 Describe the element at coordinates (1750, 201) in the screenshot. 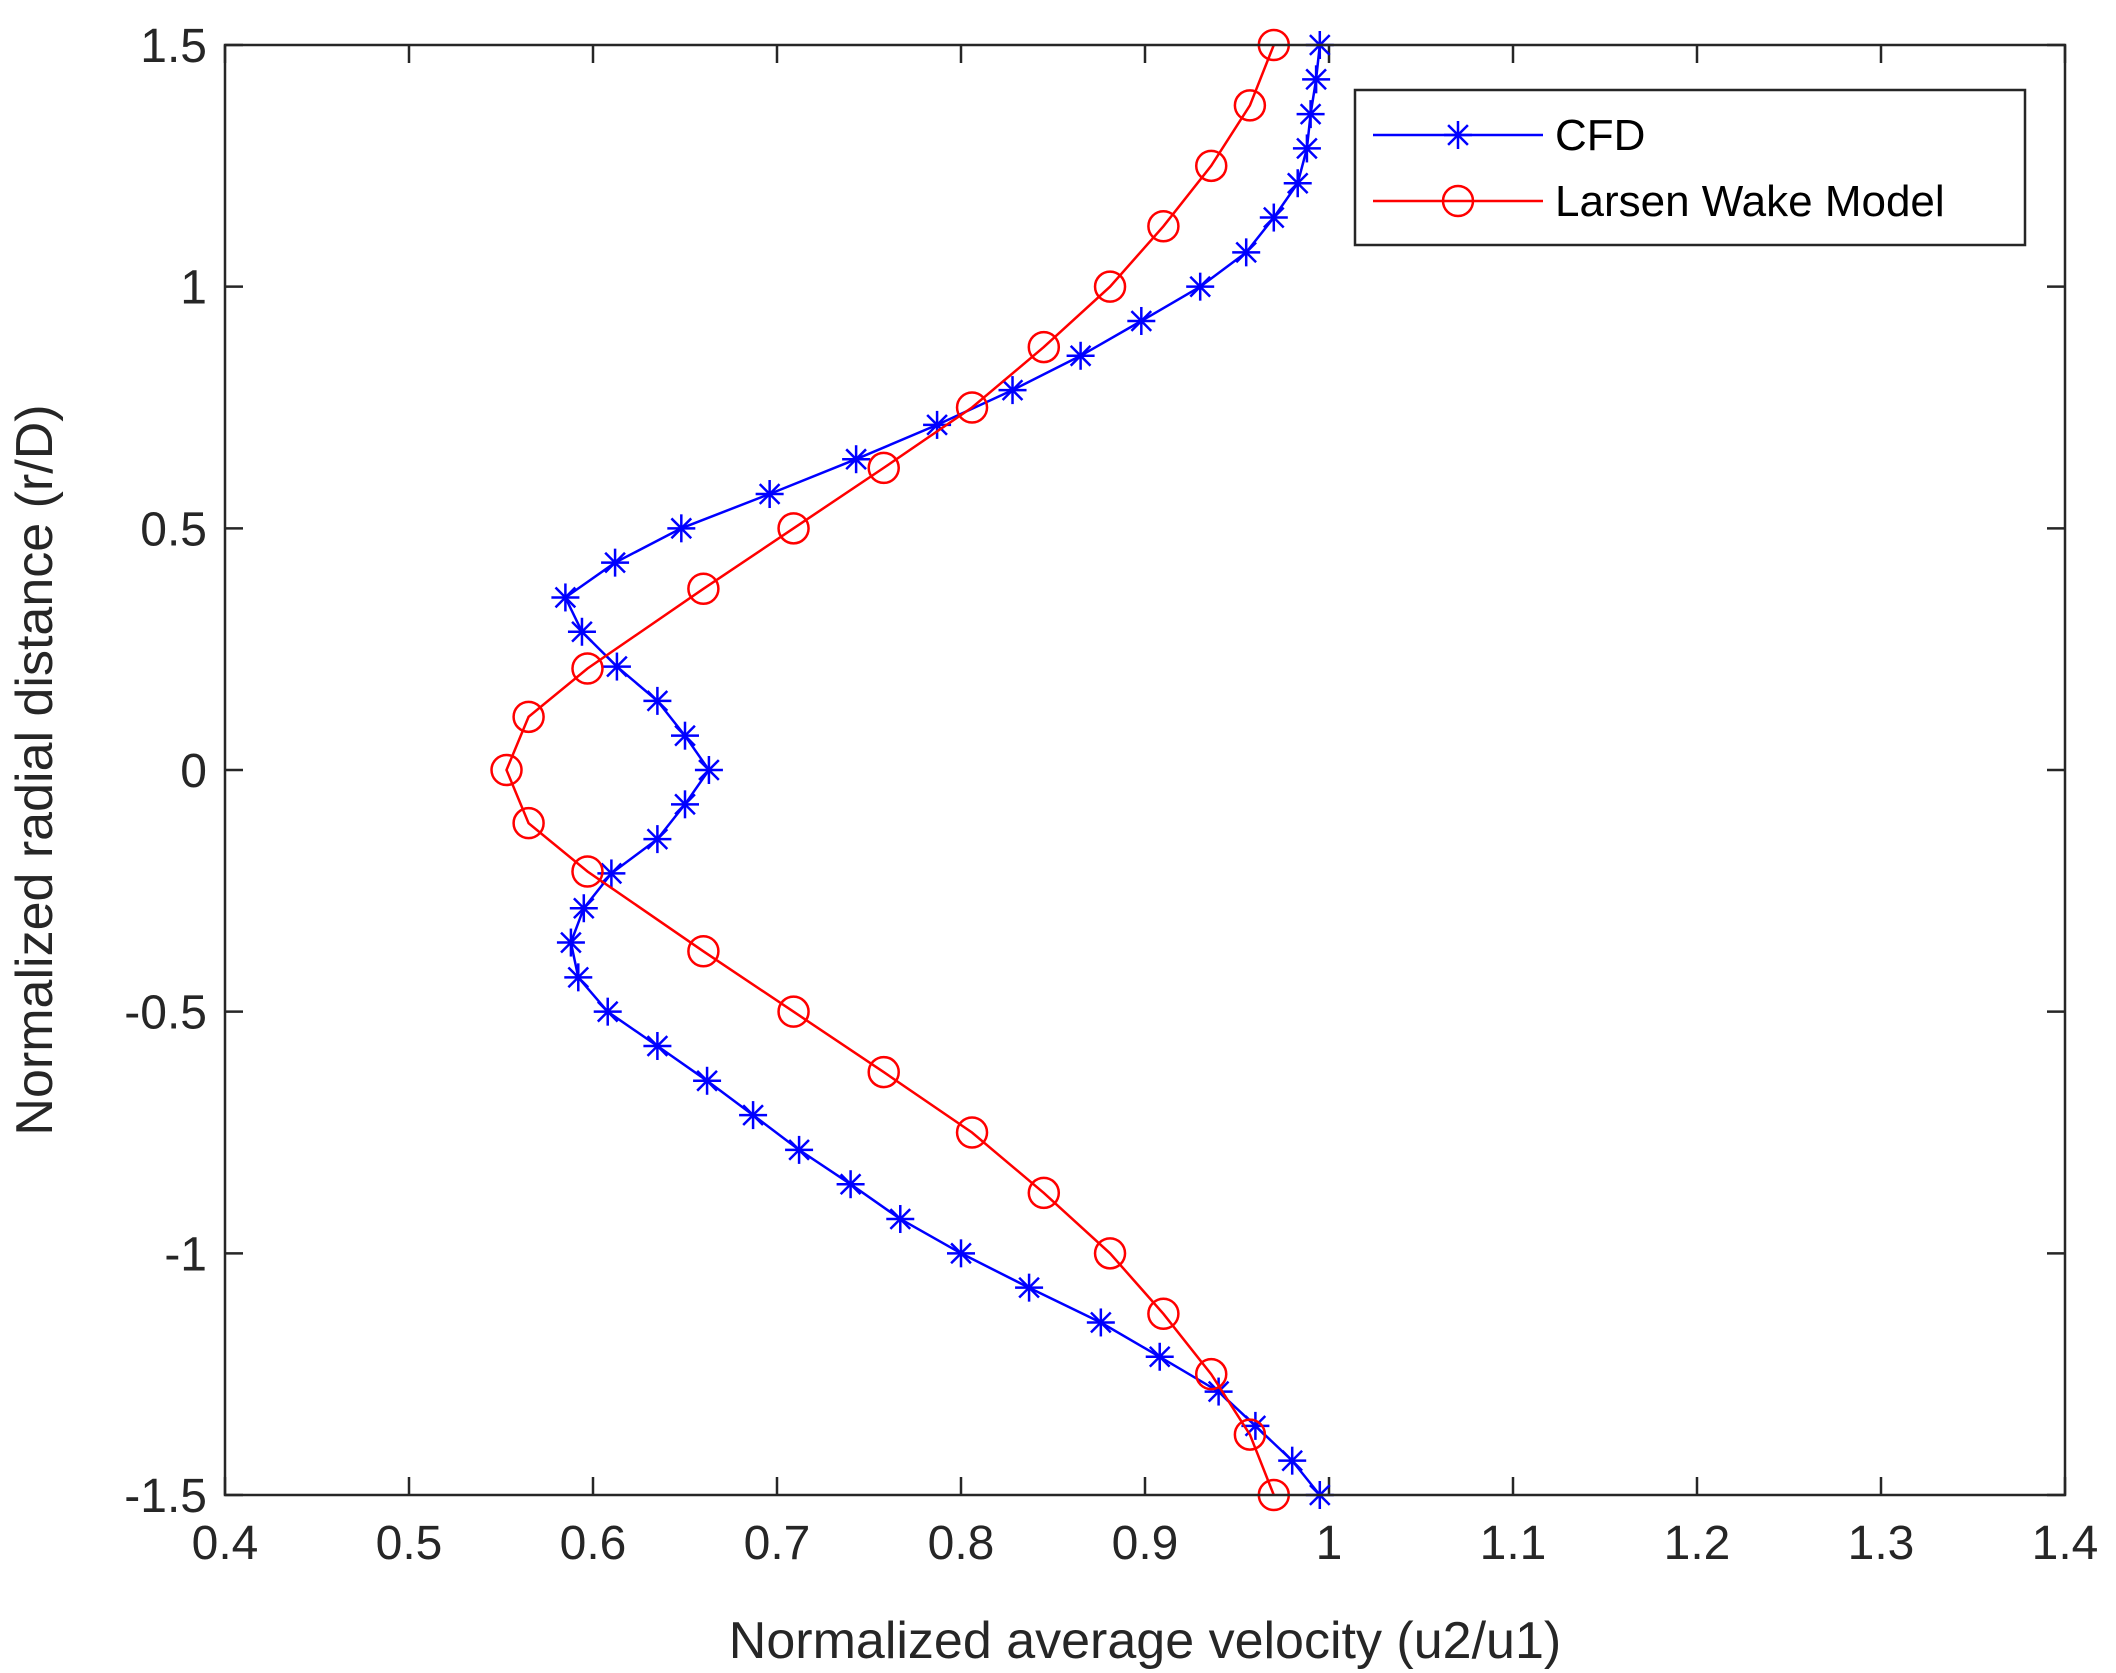

I see `legend-label: Larsen Wake Model` at that location.